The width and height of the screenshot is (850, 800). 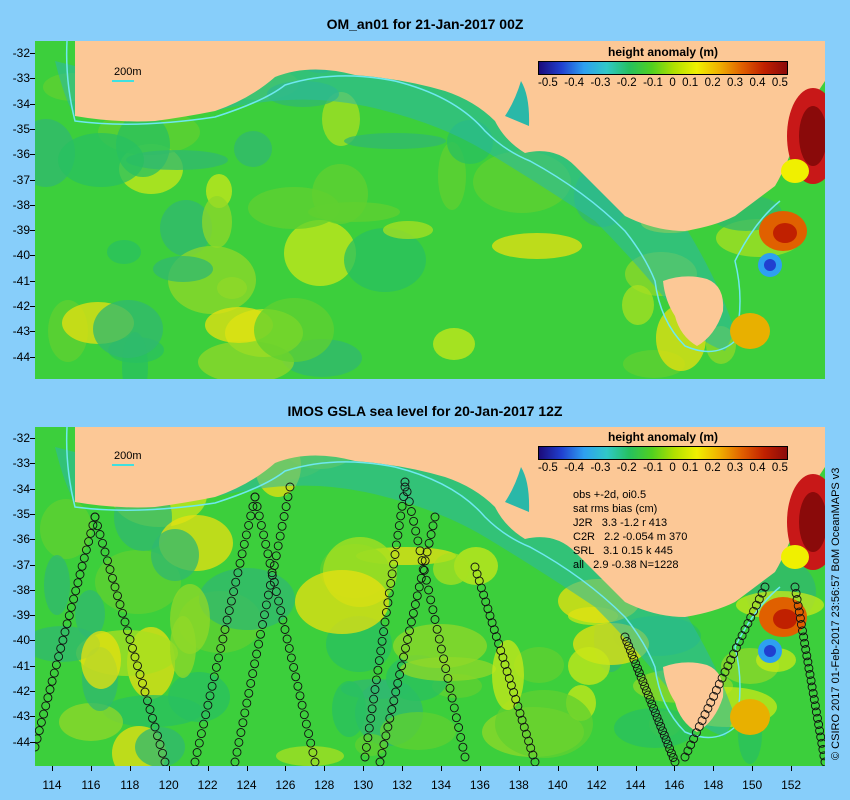 What do you see at coordinates (779, 83) in the screenshot?
I see `colorbar-tick-label: 0.5` at bounding box center [779, 83].